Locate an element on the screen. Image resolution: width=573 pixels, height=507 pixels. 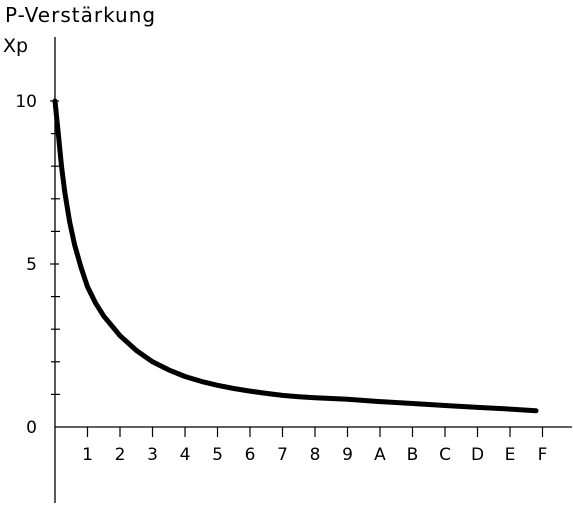
x-tick-label-D: D is located at coordinates (477, 455).